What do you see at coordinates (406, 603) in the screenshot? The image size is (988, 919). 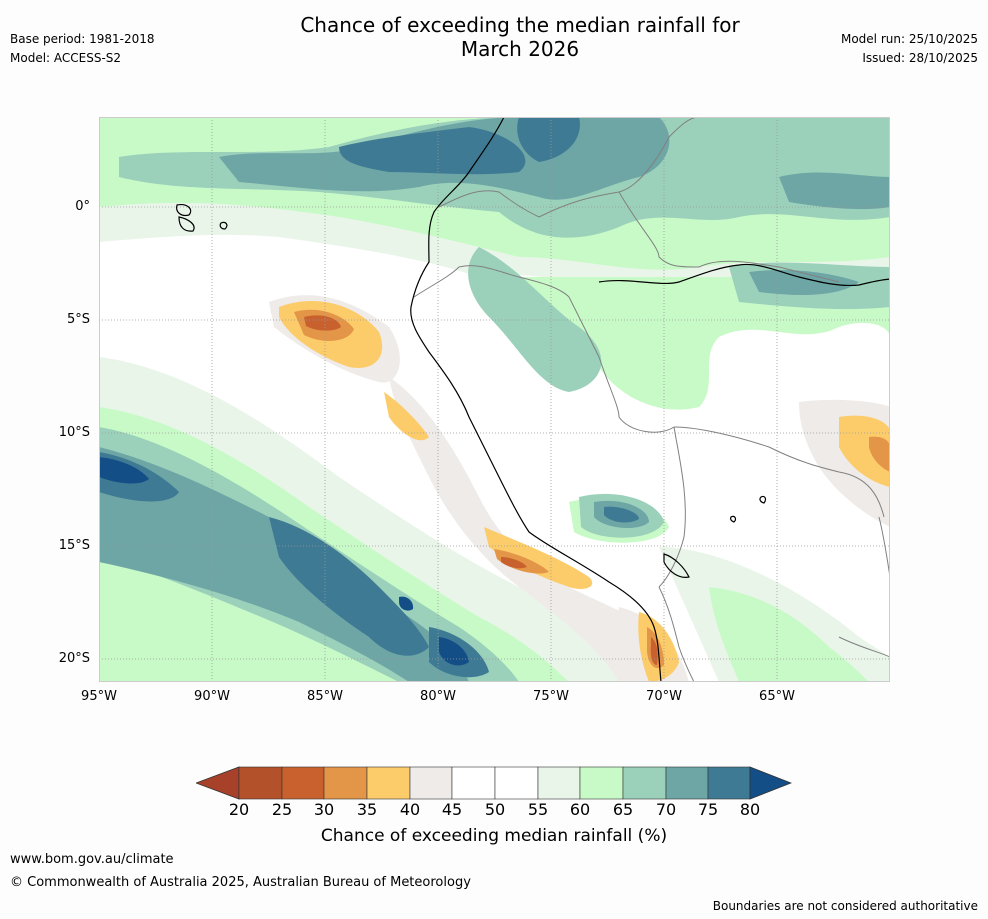 I see `contour-80-blob` at bounding box center [406, 603].